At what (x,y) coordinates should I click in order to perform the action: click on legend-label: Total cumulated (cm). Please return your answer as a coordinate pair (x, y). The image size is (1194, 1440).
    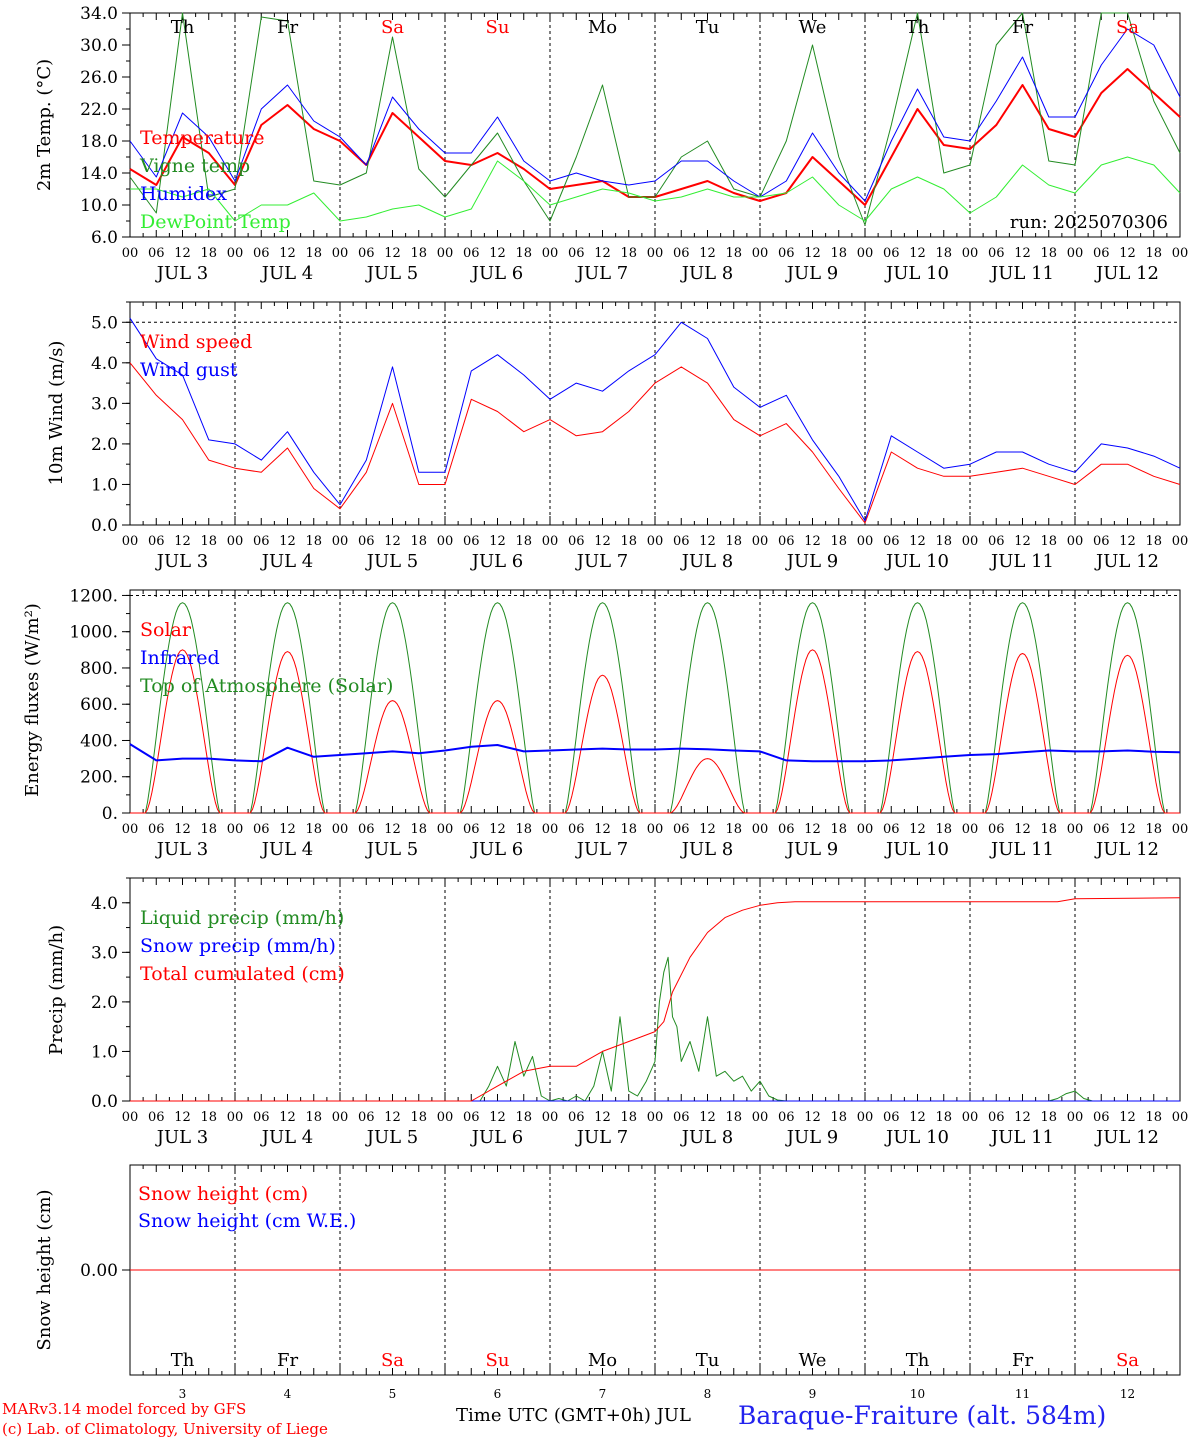
    Looking at the image, I should click on (242, 974).